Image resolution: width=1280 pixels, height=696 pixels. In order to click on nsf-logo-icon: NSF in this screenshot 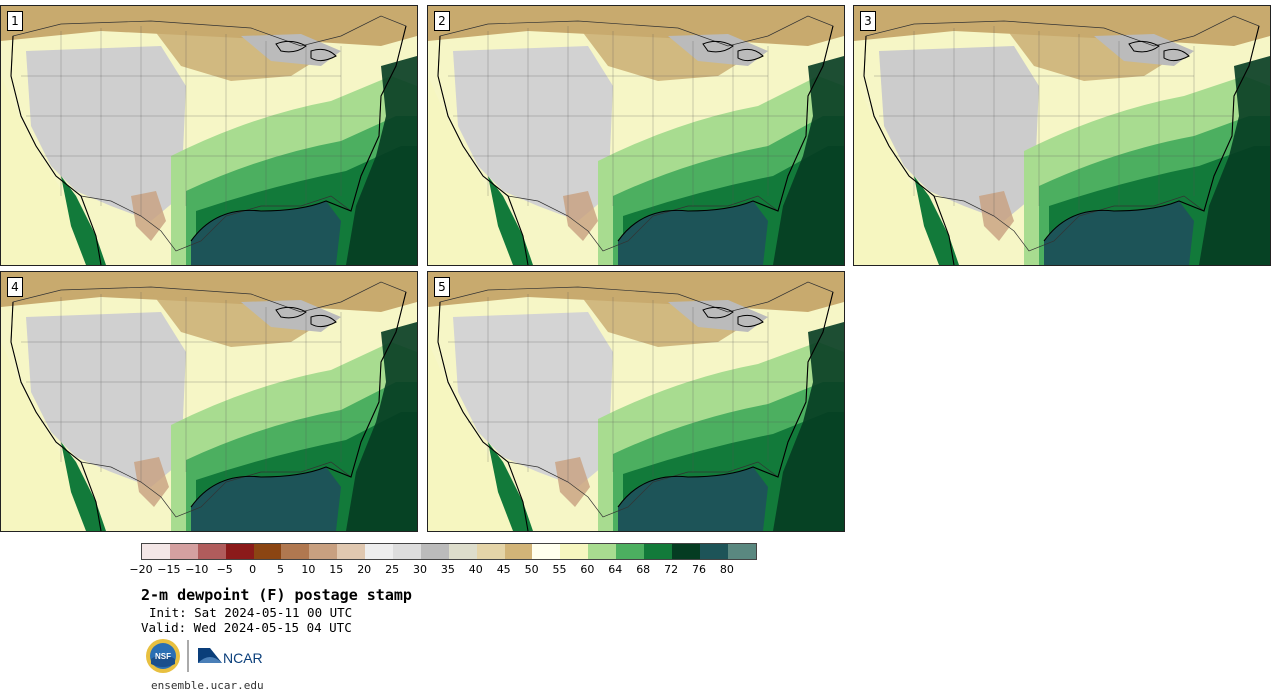, I will do `click(163, 656)`.